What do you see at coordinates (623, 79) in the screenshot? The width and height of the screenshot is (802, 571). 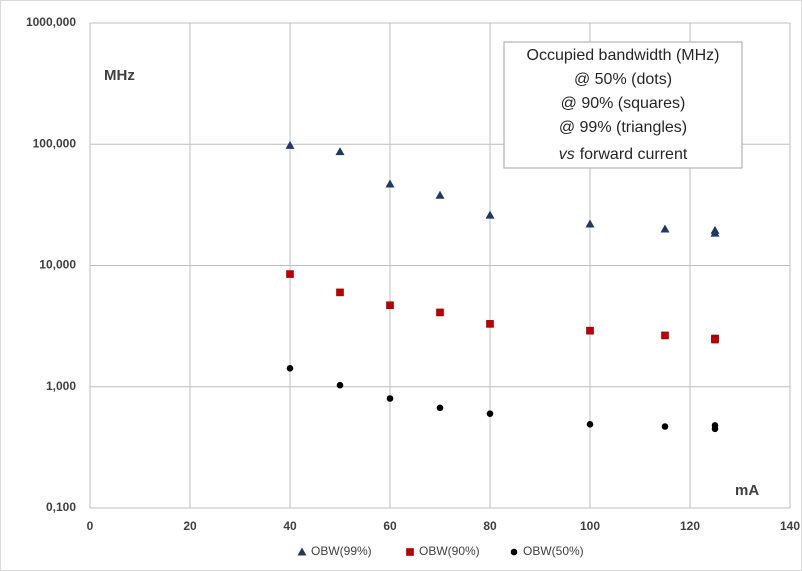 I see `annotation-line: @ 50% (dots)` at bounding box center [623, 79].